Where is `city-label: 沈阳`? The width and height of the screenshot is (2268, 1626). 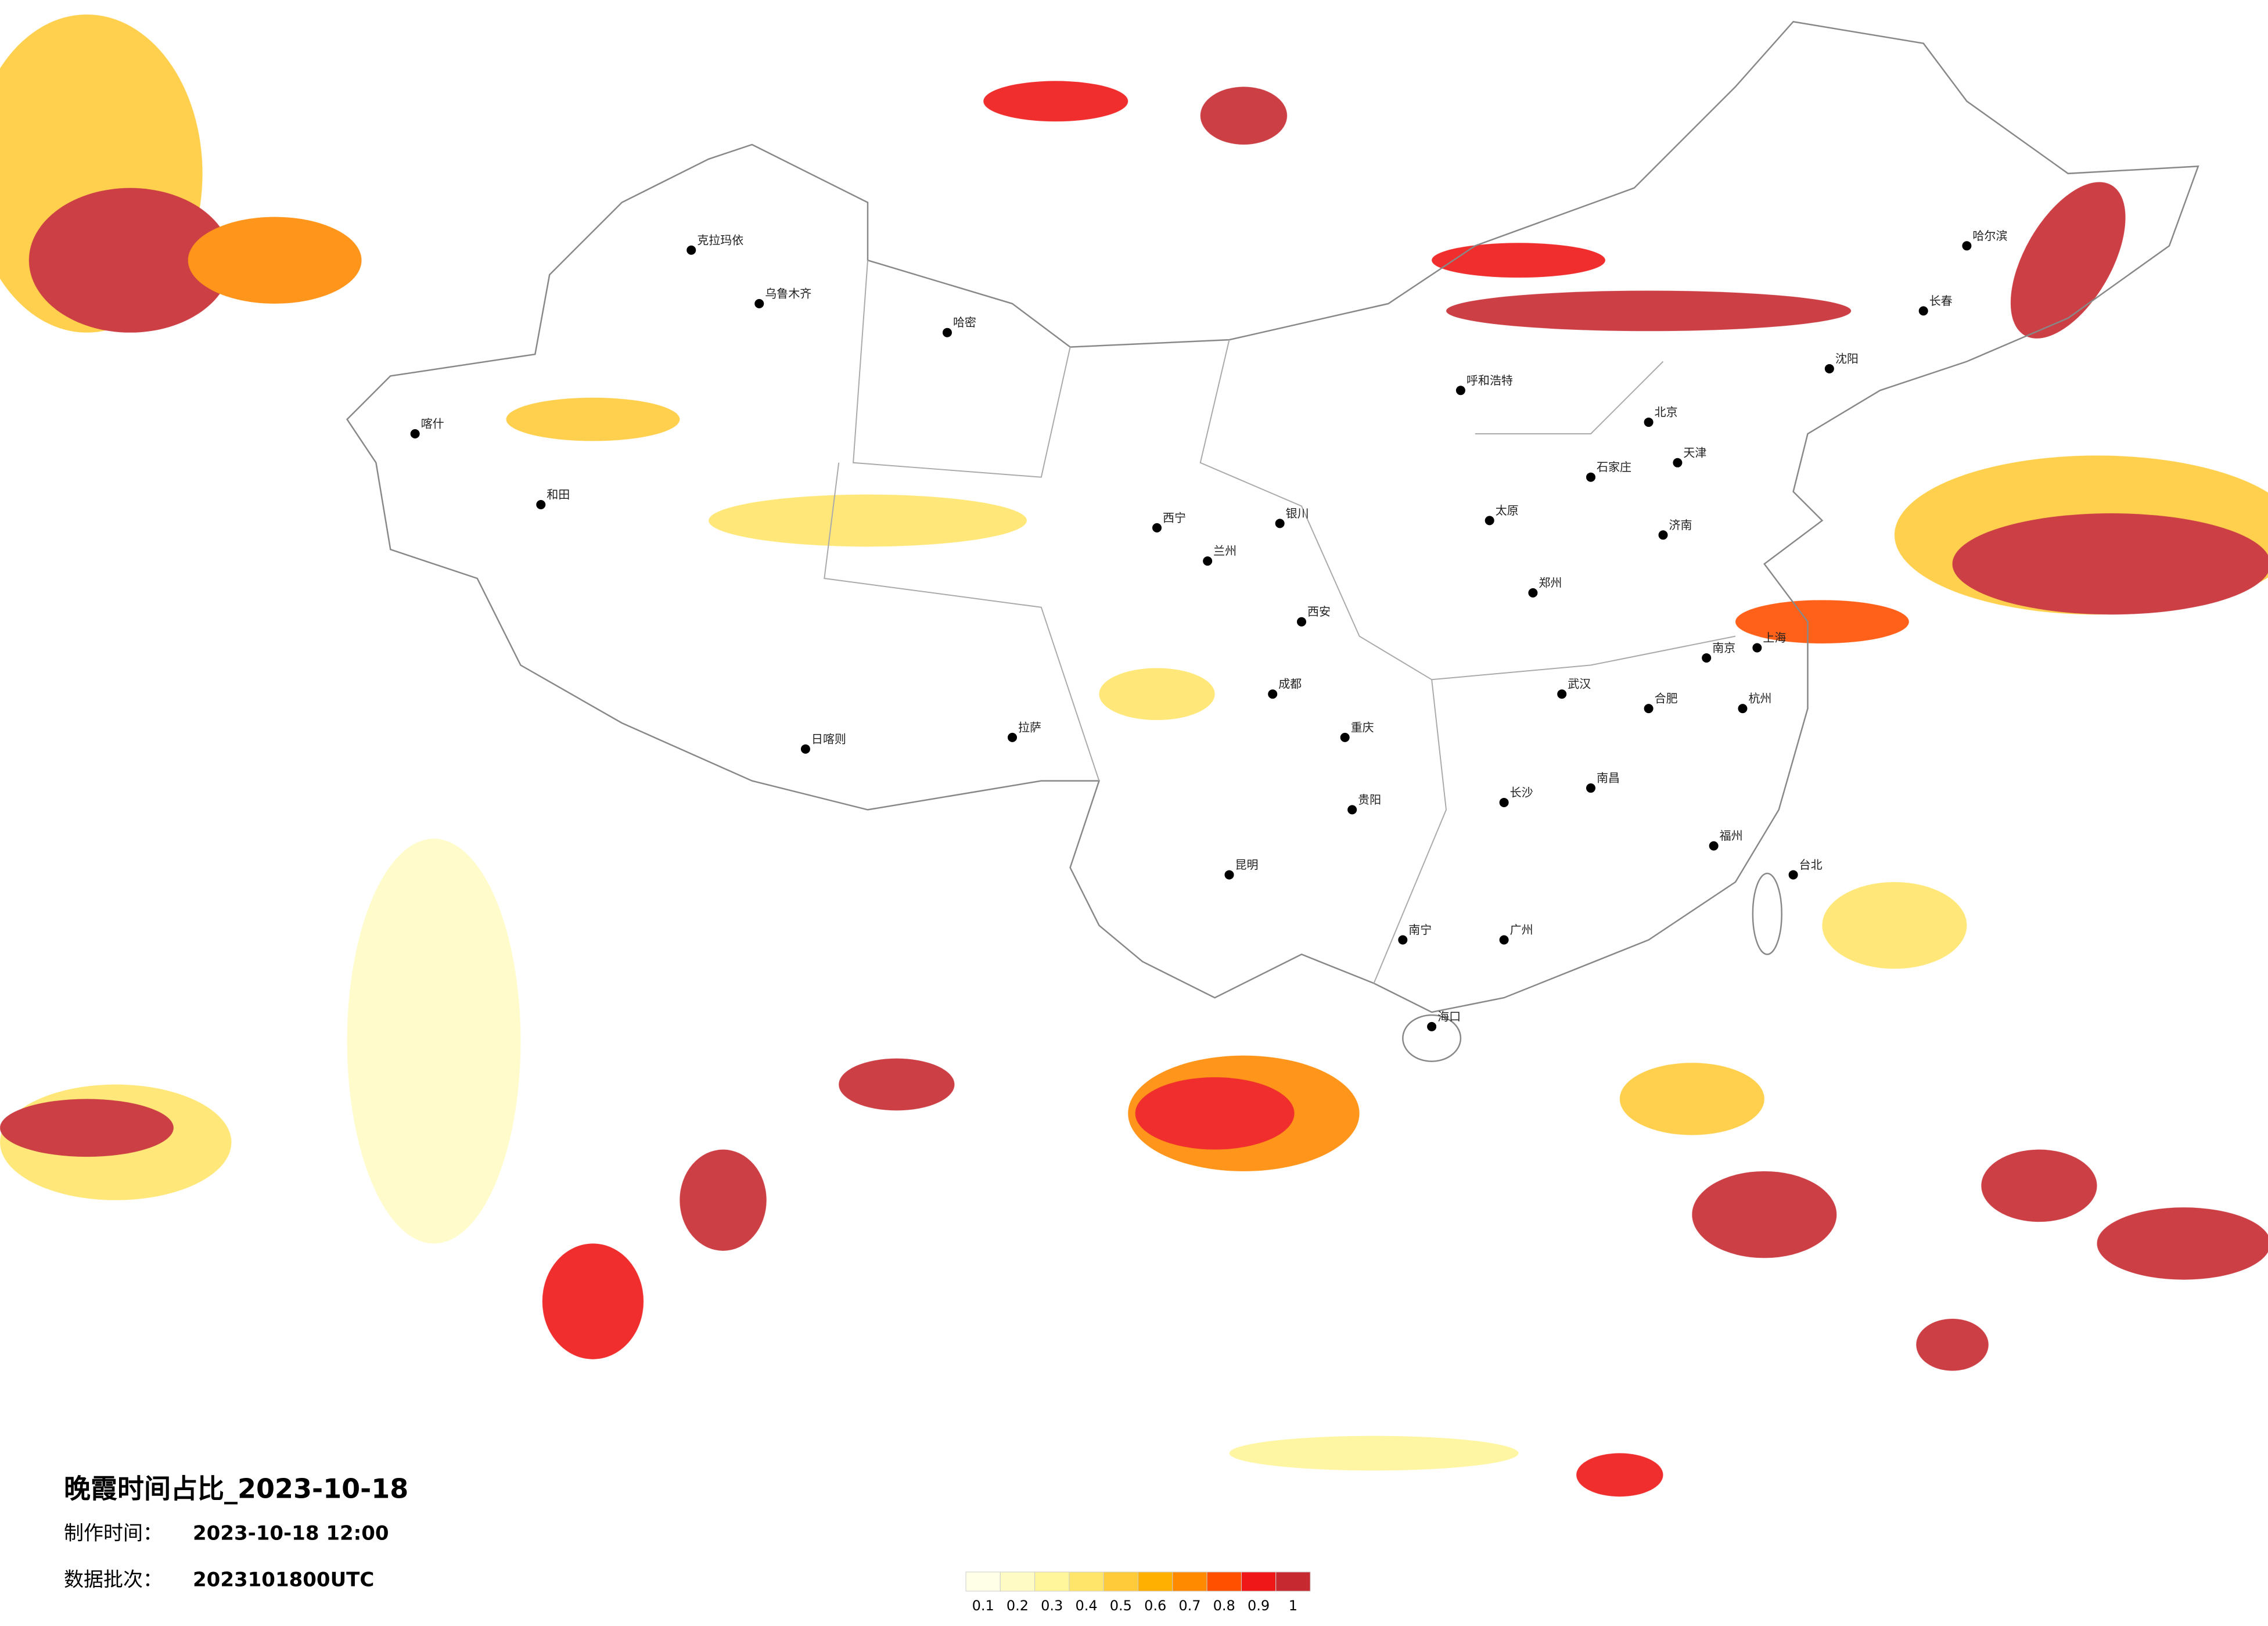
city-label: 沈阳 is located at coordinates (1847, 358).